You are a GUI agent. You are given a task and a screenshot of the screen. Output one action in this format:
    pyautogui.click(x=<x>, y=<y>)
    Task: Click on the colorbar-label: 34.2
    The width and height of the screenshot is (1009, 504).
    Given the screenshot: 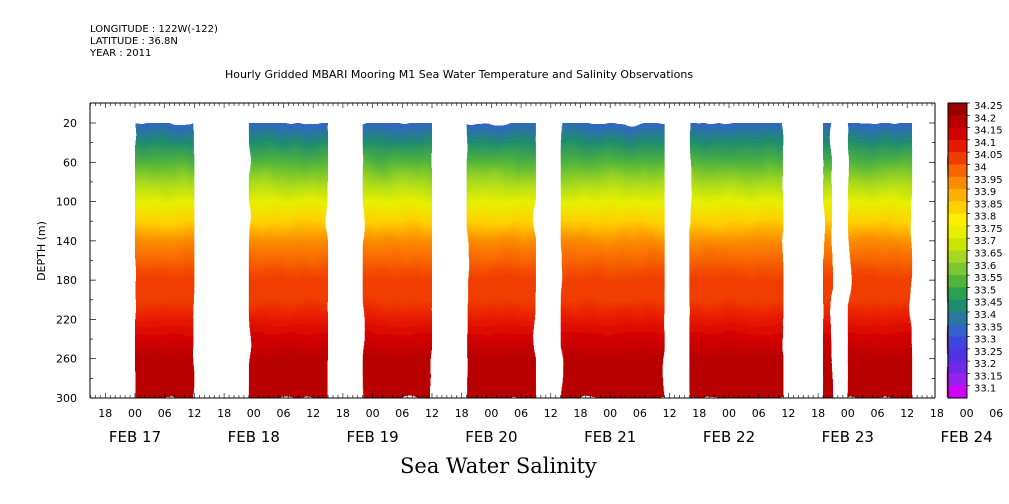 What is the action you would take?
    pyautogui.click(x=985, y=118)
    